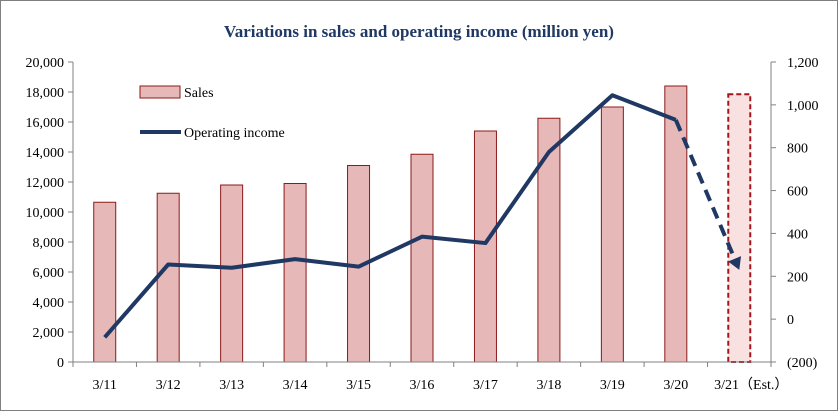 The width and height of the screenshot is (838, 411). Describe the element at coordinates (45, 183) in the screenshot. I see `left-tick-label: 12,000` at that location.